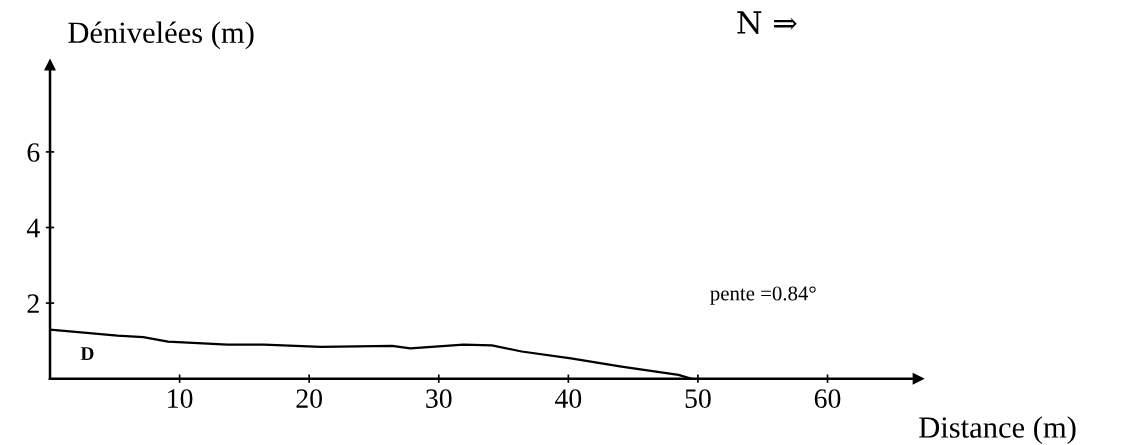 This screenshot has width=1129, height=445. What do you see at coordinates (568, 398) in the screenshot?
I see `x-tick-label: 40` at bounding box center [568, 398].